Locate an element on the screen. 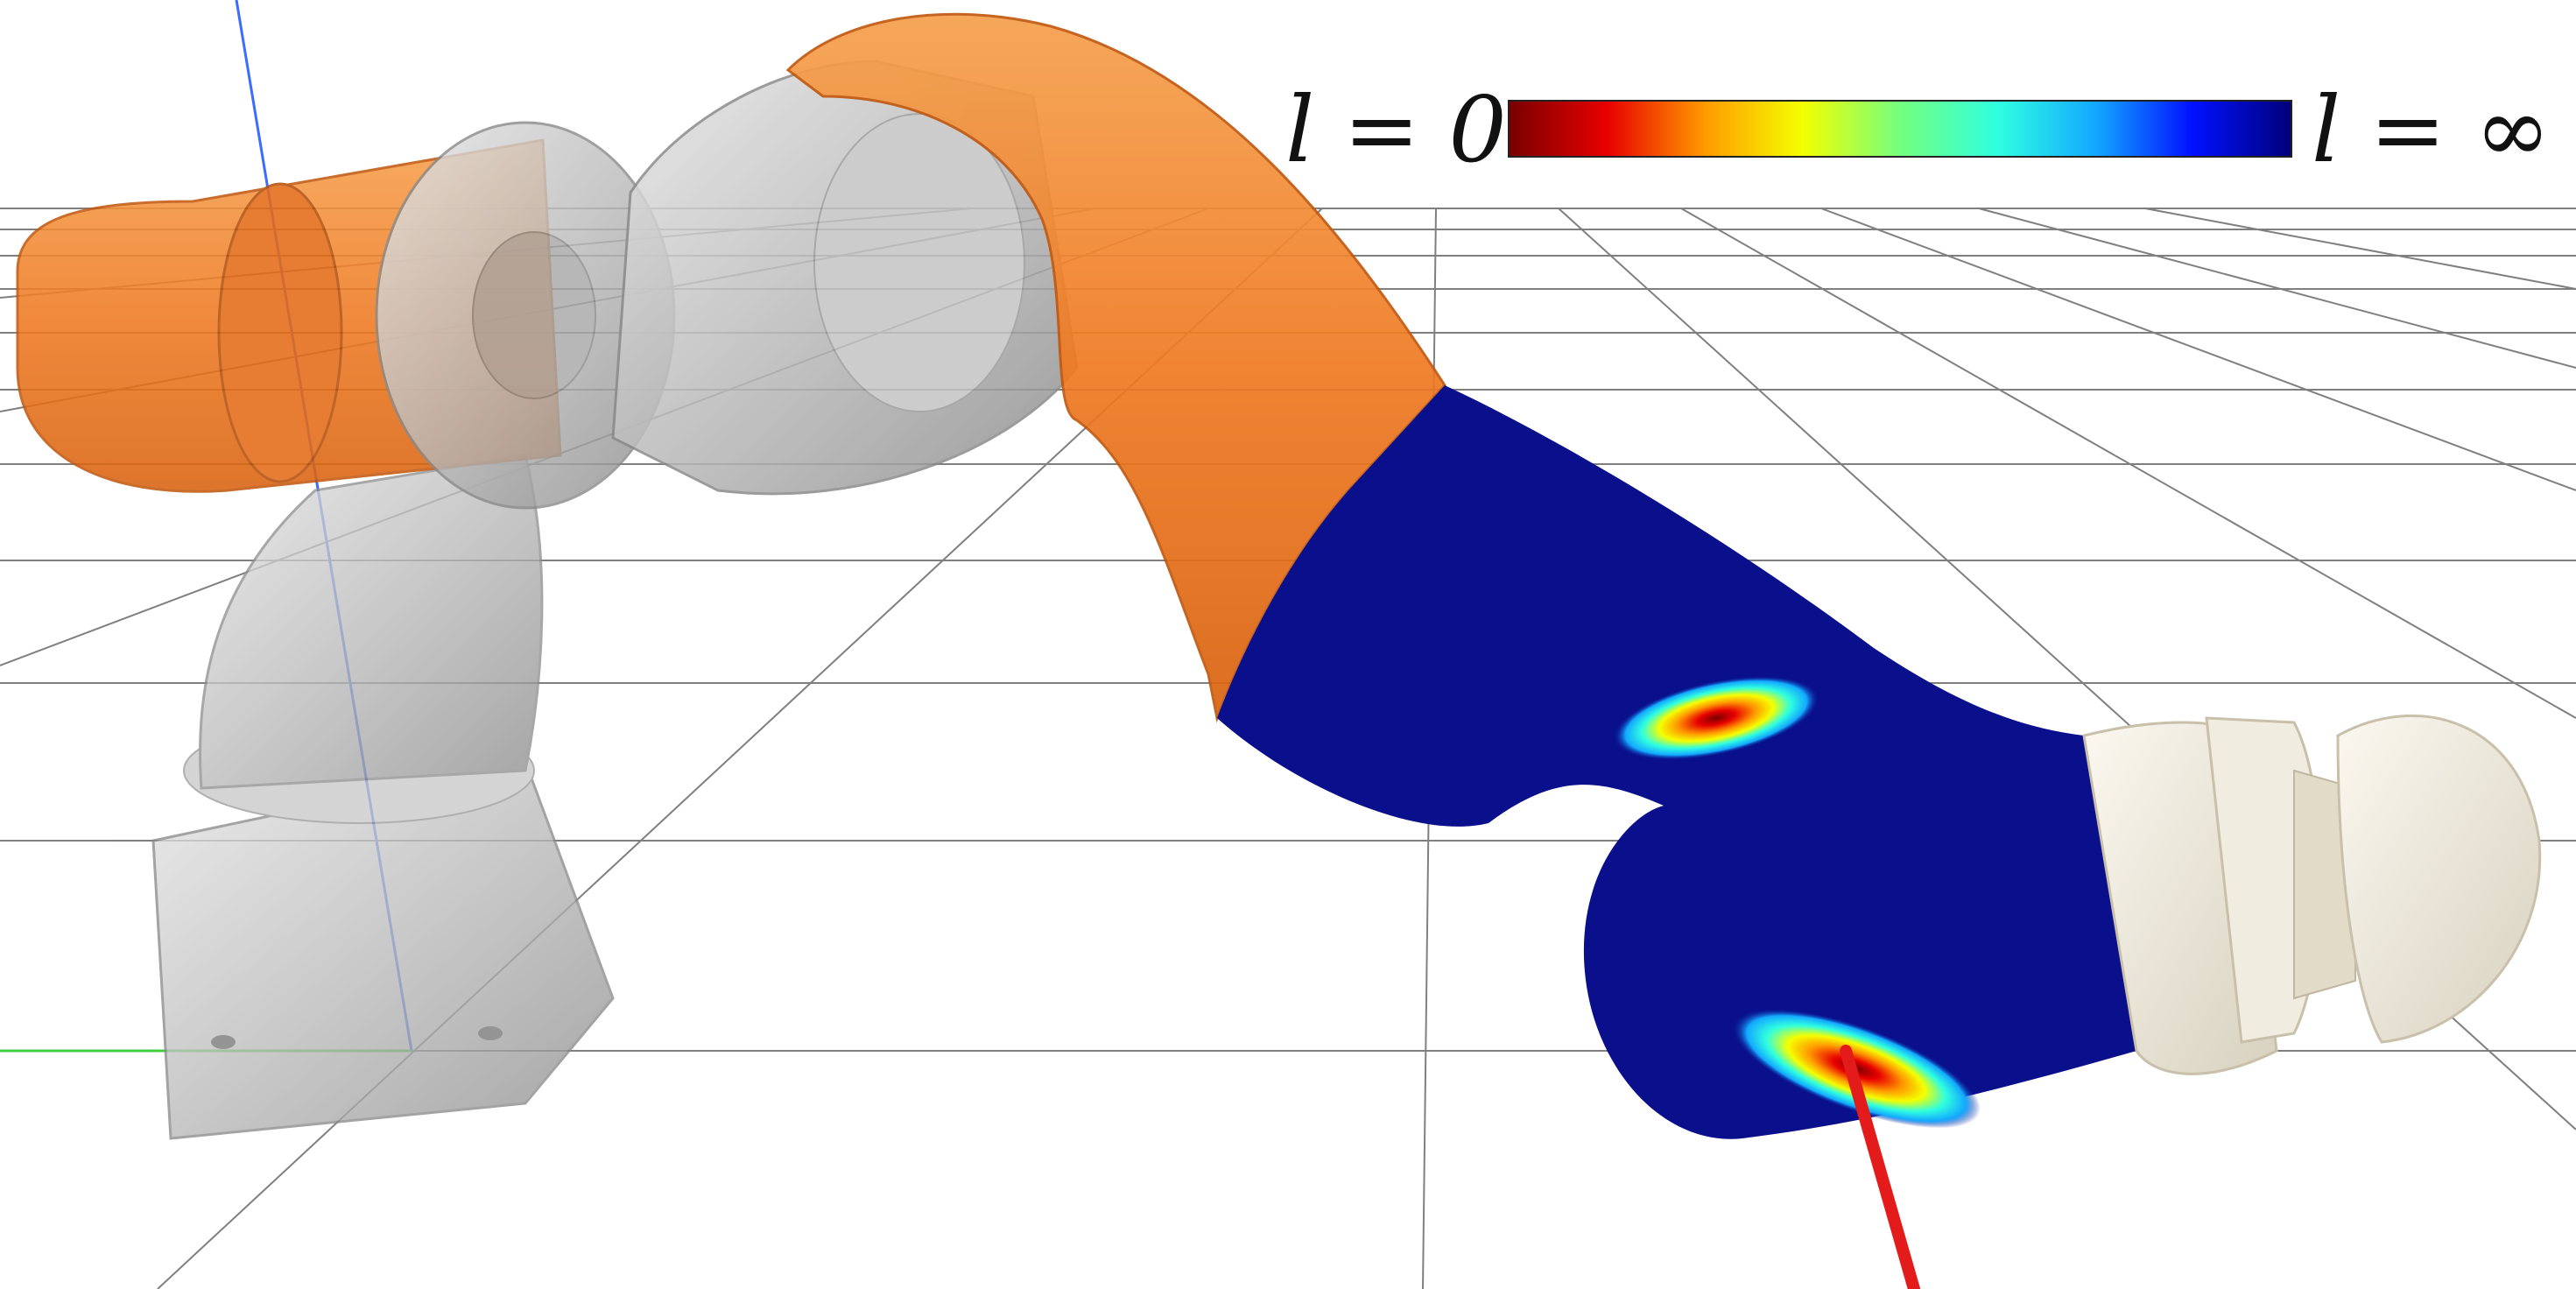 The height and width of the screenshot is (1289, 2576). robot-wrist is located at coordinates (2219, 895).